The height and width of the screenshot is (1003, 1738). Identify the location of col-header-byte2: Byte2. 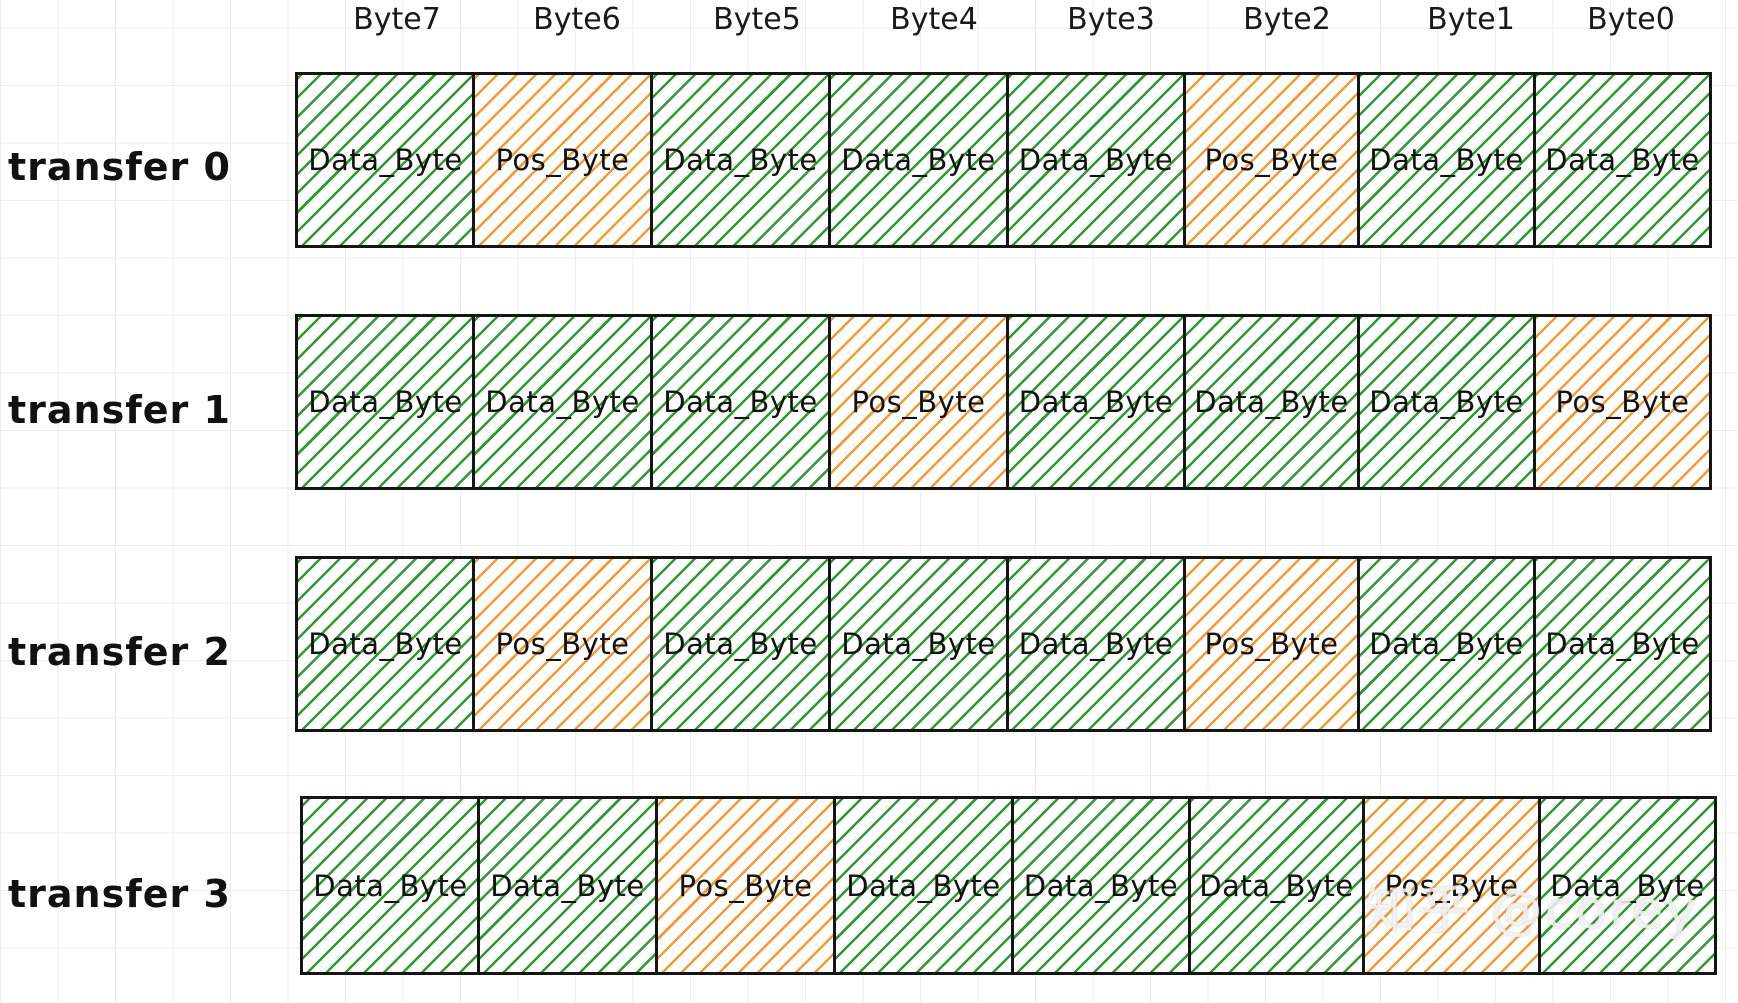
(1287, 19).